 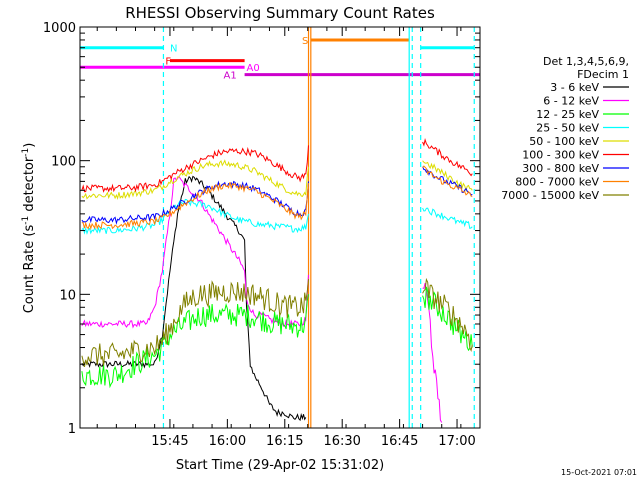 What do you see at coordinates (67, 295) in the screenshot?
I see `y-tick-label: 10` at bounding box center [67, 295].